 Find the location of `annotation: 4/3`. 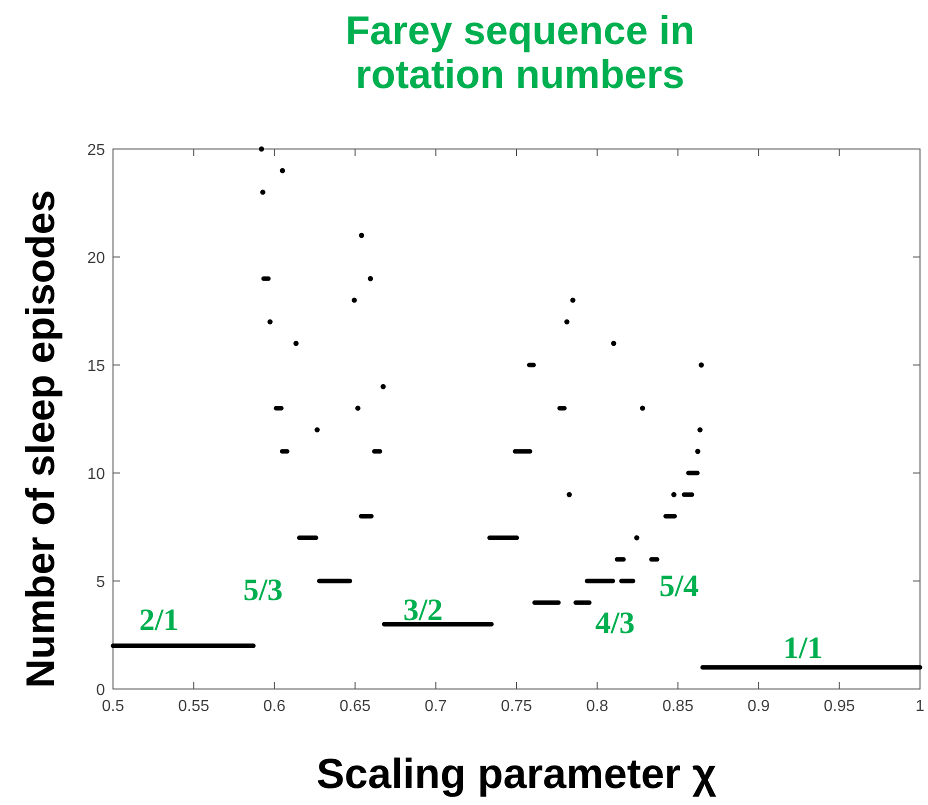

annotation: 4/3 is located at coordinates (615, 622).